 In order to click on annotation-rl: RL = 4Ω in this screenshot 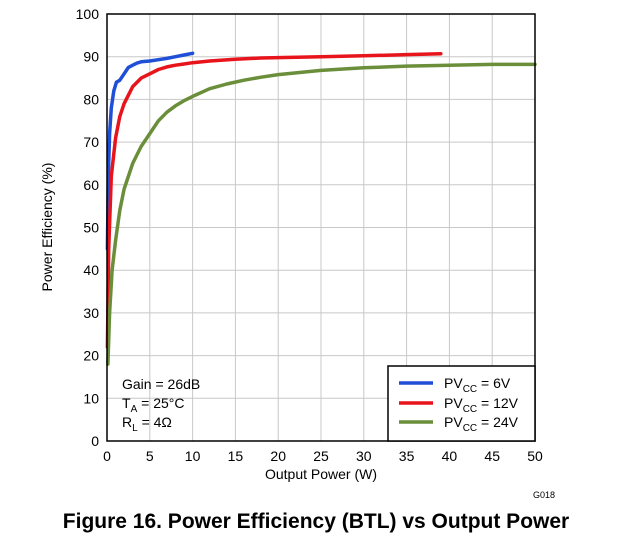, I will do `click(147, 424)`.